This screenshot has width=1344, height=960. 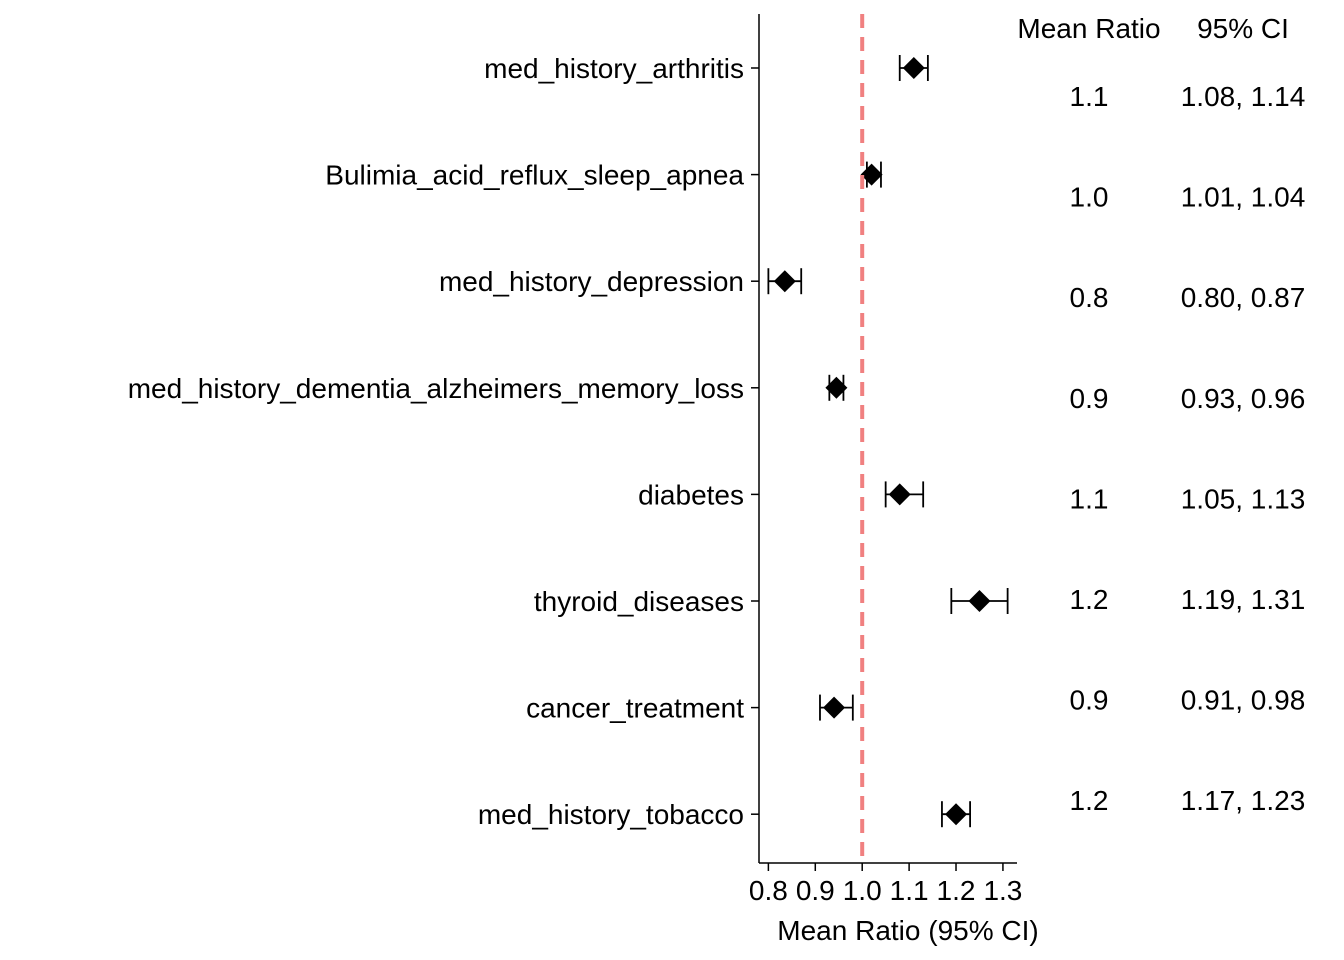 I want to click on table-cell-ci: 0.91, 0.98, so click(x=1243, y=700).